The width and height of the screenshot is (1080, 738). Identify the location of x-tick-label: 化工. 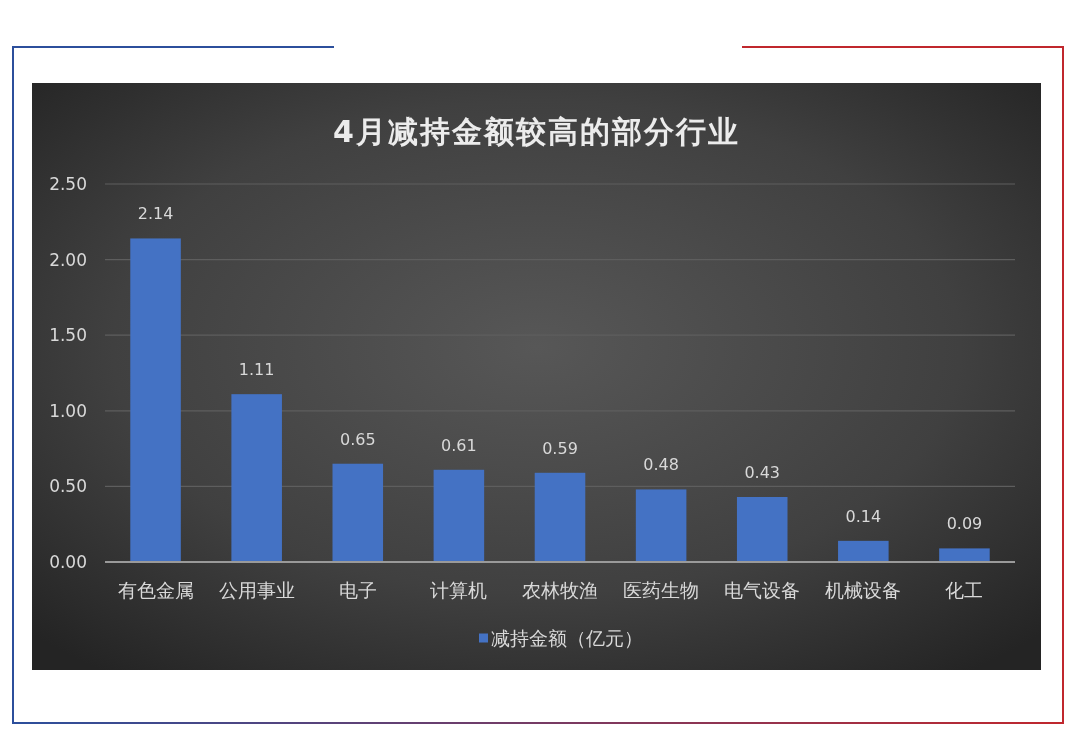
(964, 590).